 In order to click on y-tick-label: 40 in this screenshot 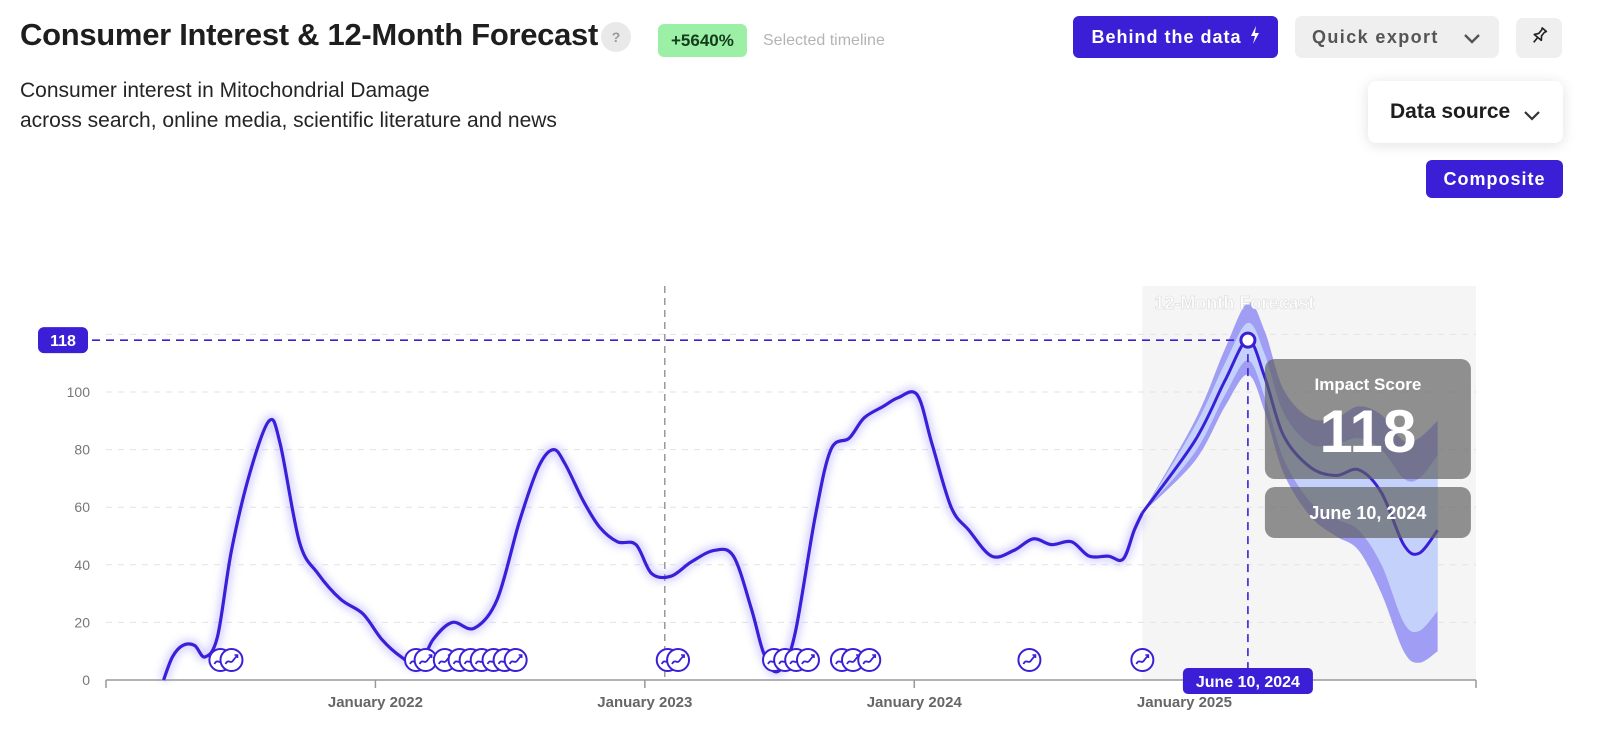, I will do `click(82, 565)`.